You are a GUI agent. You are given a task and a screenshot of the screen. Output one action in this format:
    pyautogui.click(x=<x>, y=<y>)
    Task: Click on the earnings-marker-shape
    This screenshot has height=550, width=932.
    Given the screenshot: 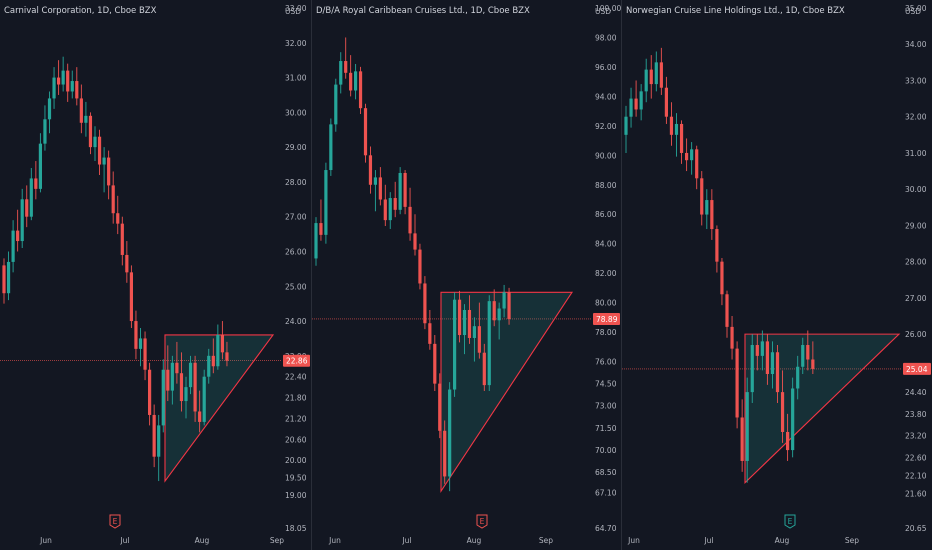 What is the action you would take?
    pyautogui.click(x=482, y=521)
    